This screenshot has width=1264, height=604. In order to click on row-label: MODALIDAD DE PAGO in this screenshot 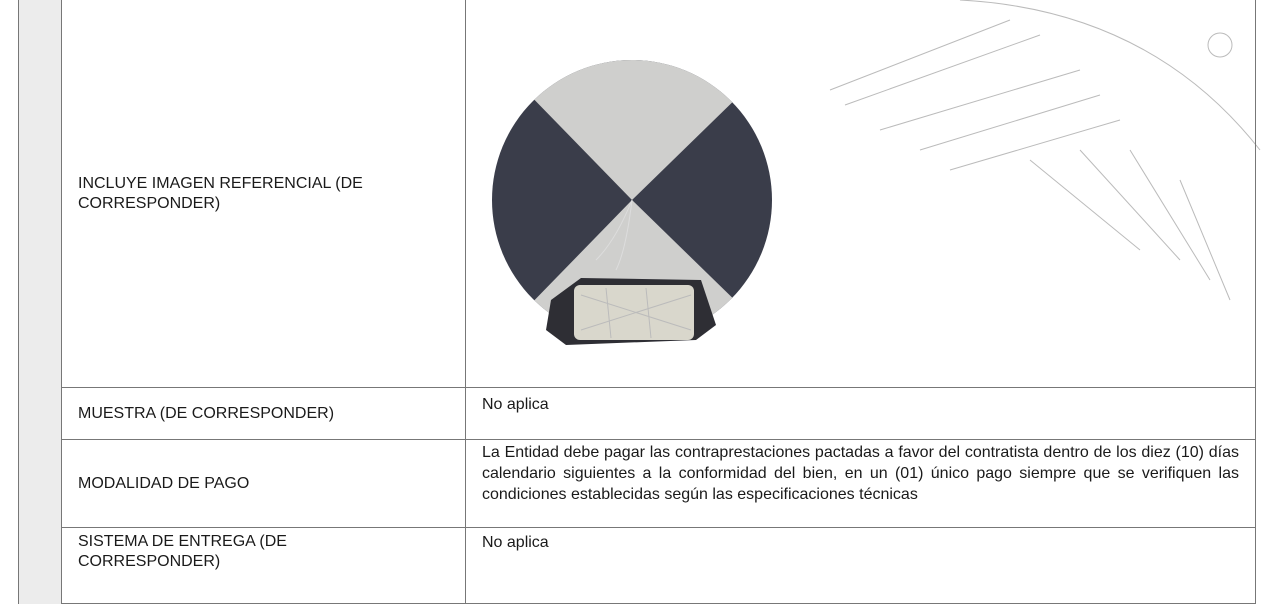, I will do `click(264, 484)`.